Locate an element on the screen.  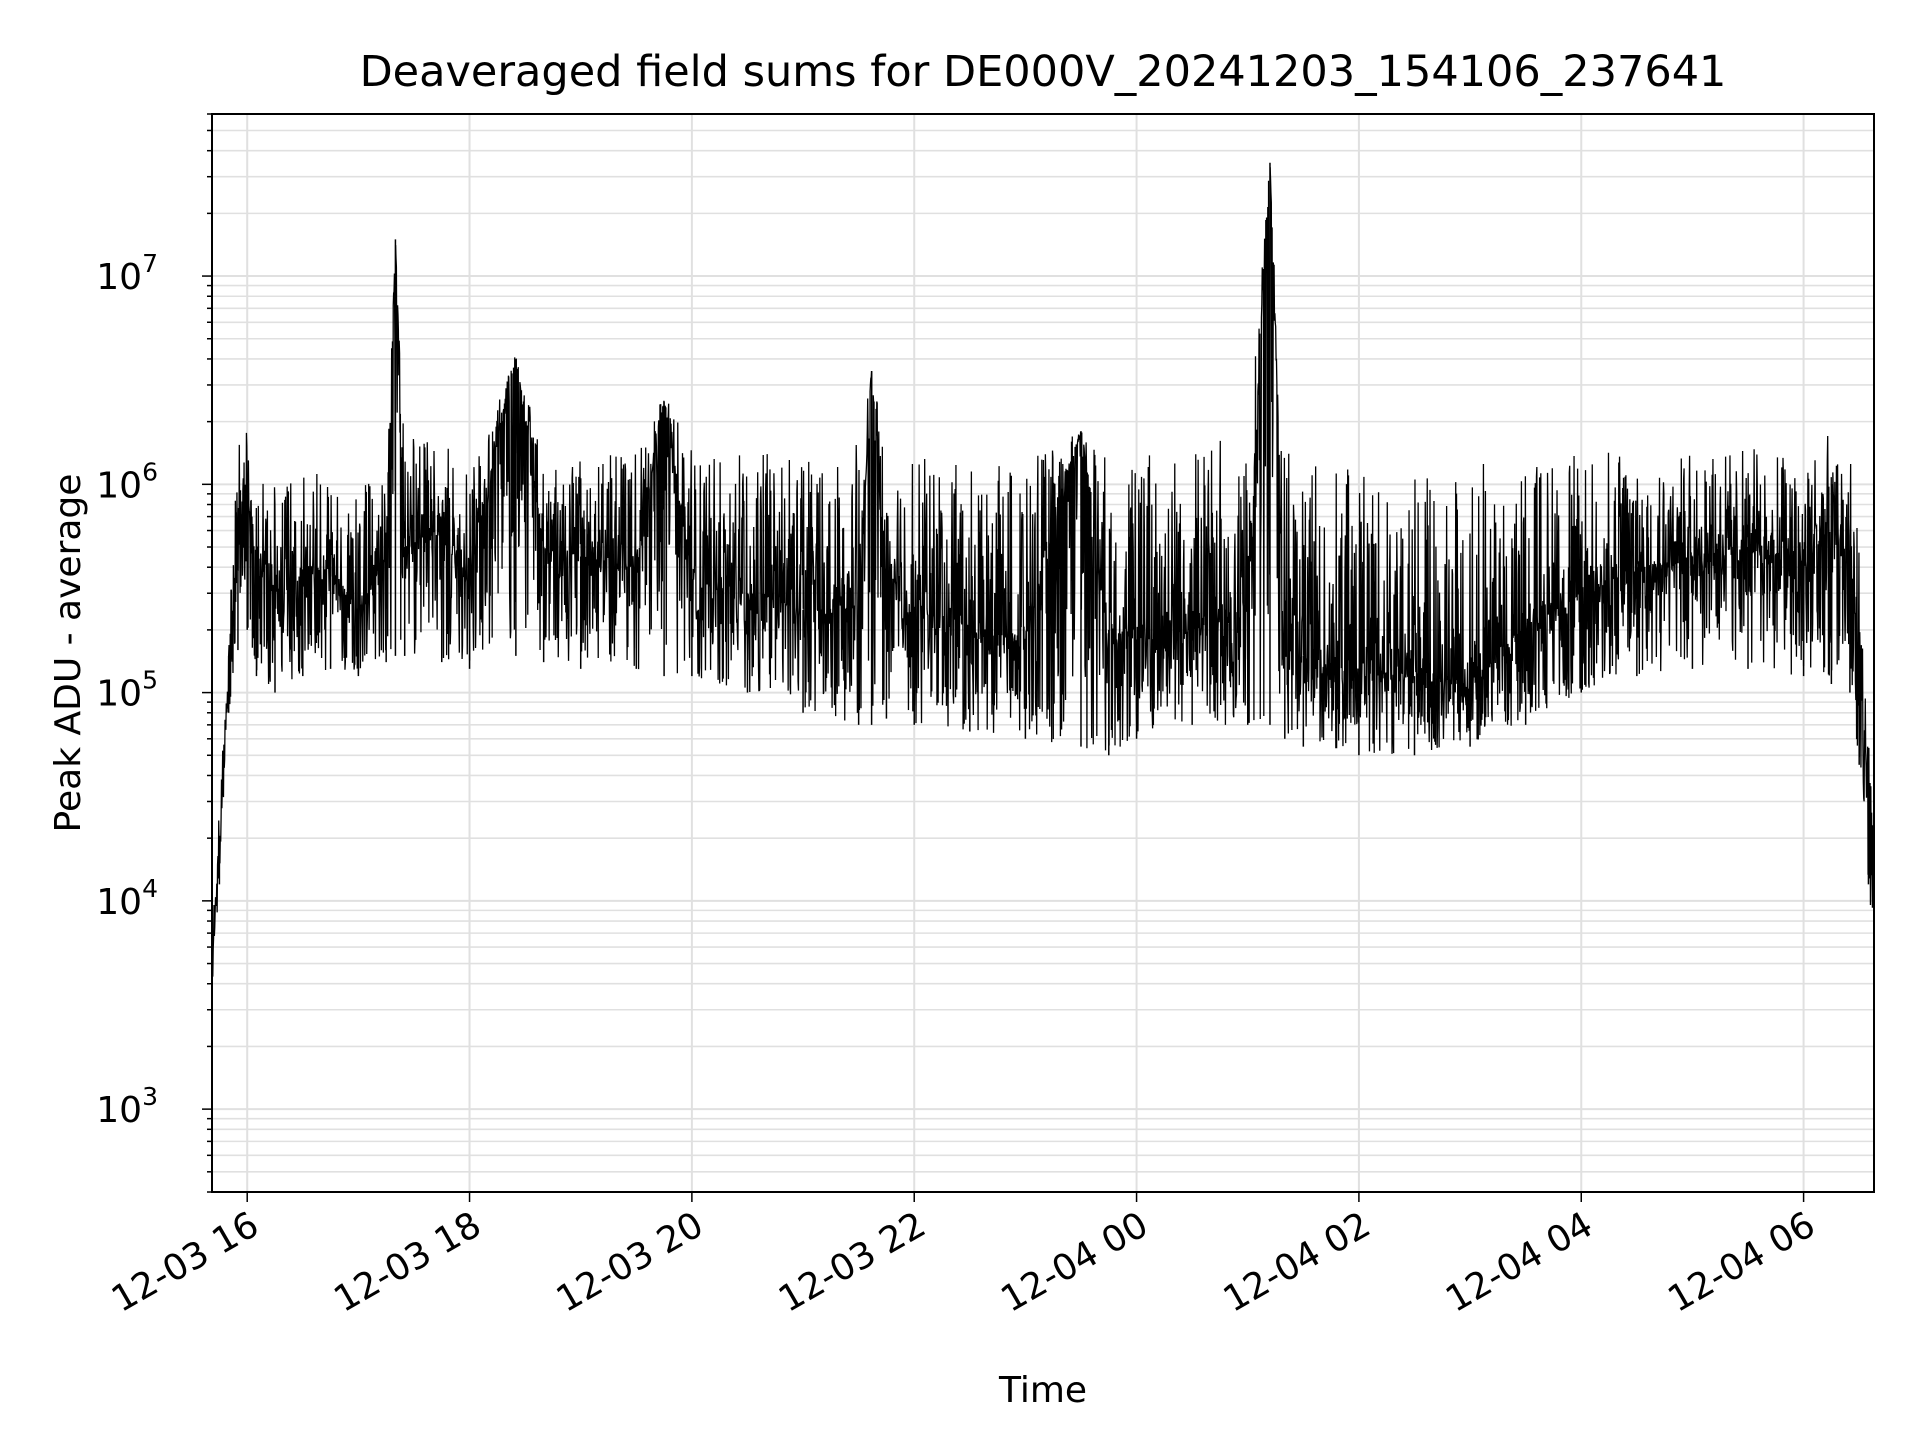
y-tick-exponent: 4 is located at coordinates (150, 888).